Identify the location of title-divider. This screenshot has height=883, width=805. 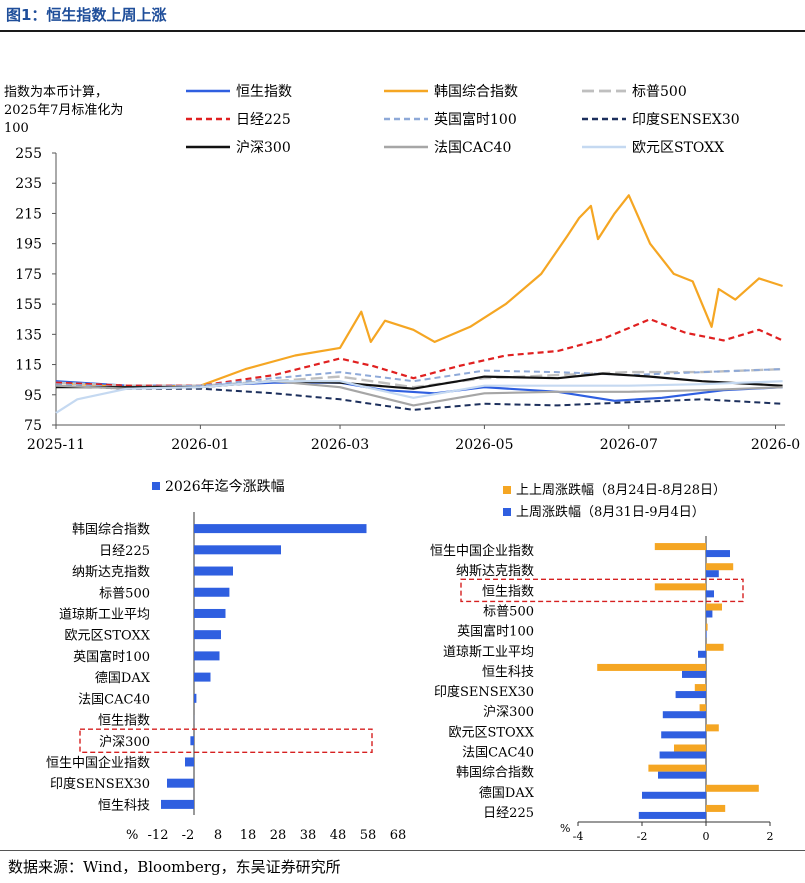
(402, 31).